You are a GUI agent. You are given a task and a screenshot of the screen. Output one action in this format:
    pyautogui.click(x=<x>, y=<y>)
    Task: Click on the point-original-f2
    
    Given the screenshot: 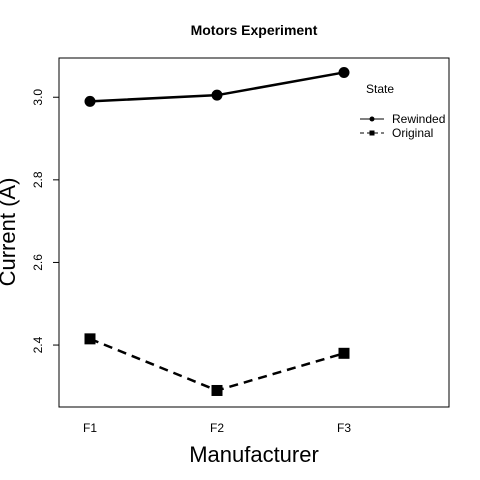 What is the action you would take?
    pyautogui.click(x=217, y=390)
    